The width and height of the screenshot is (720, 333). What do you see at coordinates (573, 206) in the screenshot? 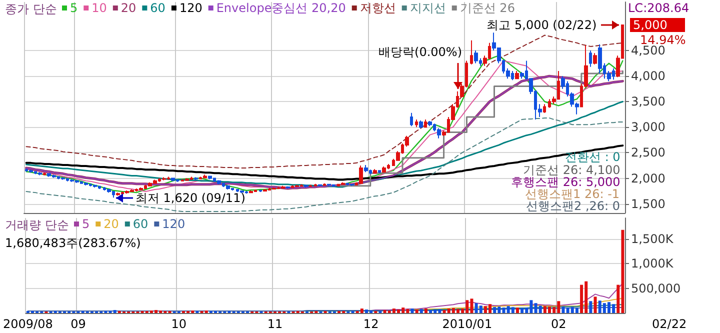
I see `annotation: 선행스팬2 ,26: 0` at bounding box center [573, 206].